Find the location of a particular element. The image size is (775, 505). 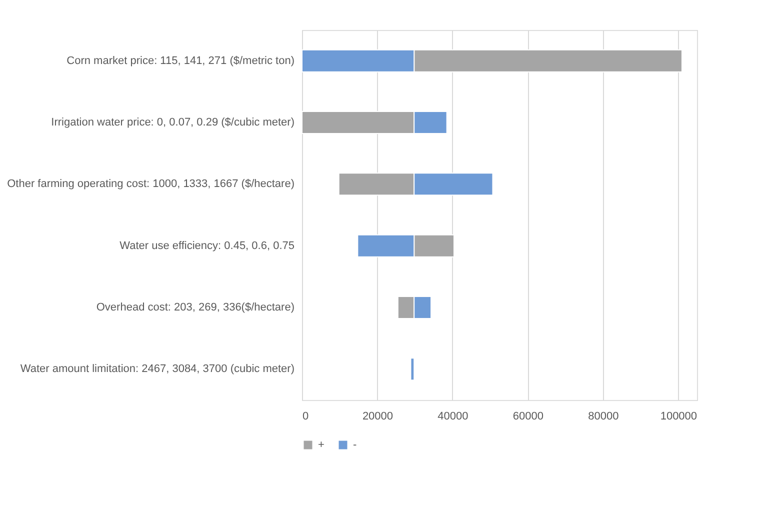

legend-label: - is located at coordinates (355, 445).